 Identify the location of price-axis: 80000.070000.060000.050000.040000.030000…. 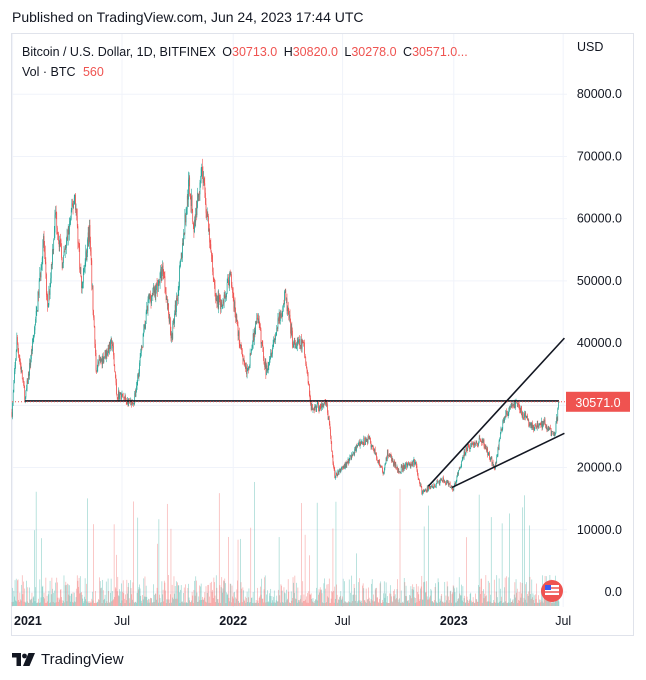
(599, 343).